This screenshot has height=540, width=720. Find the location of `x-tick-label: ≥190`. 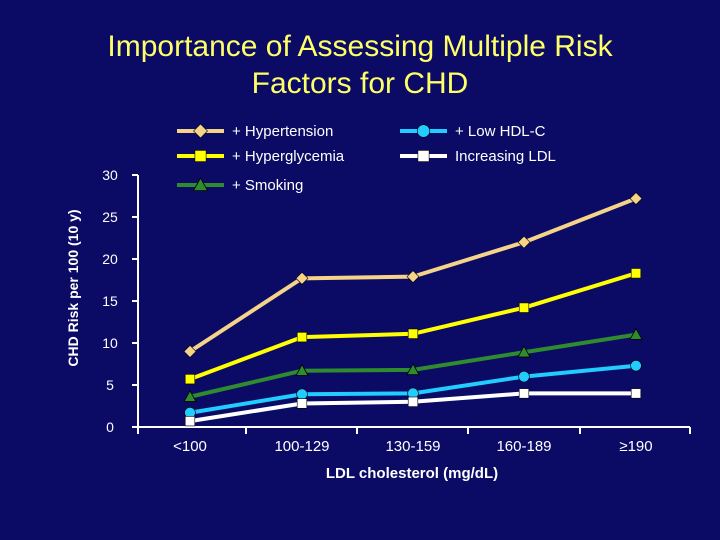

x-tick-label: ≥190 is located at coordinates (635, 446).